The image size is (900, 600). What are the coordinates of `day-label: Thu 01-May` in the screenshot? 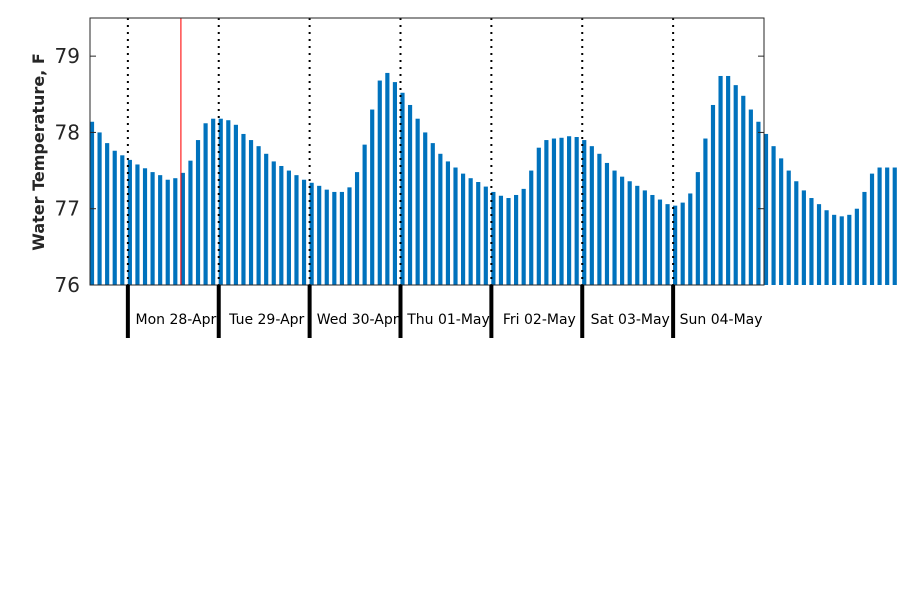 It's located at (448, 320).